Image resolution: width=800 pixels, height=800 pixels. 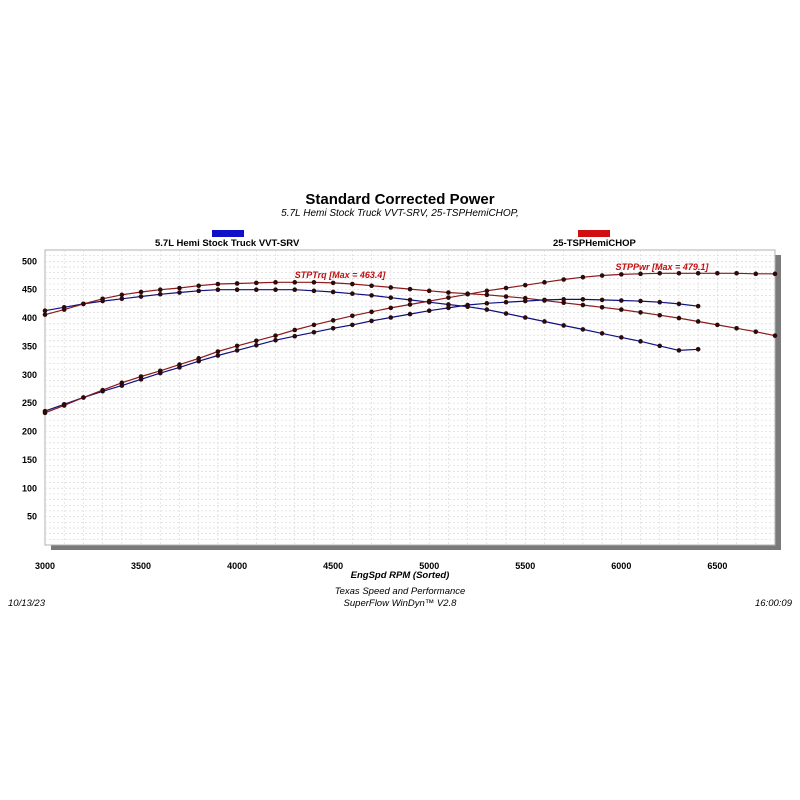 I want to click on y-tick-label: 150, so click(x=29, y=460).